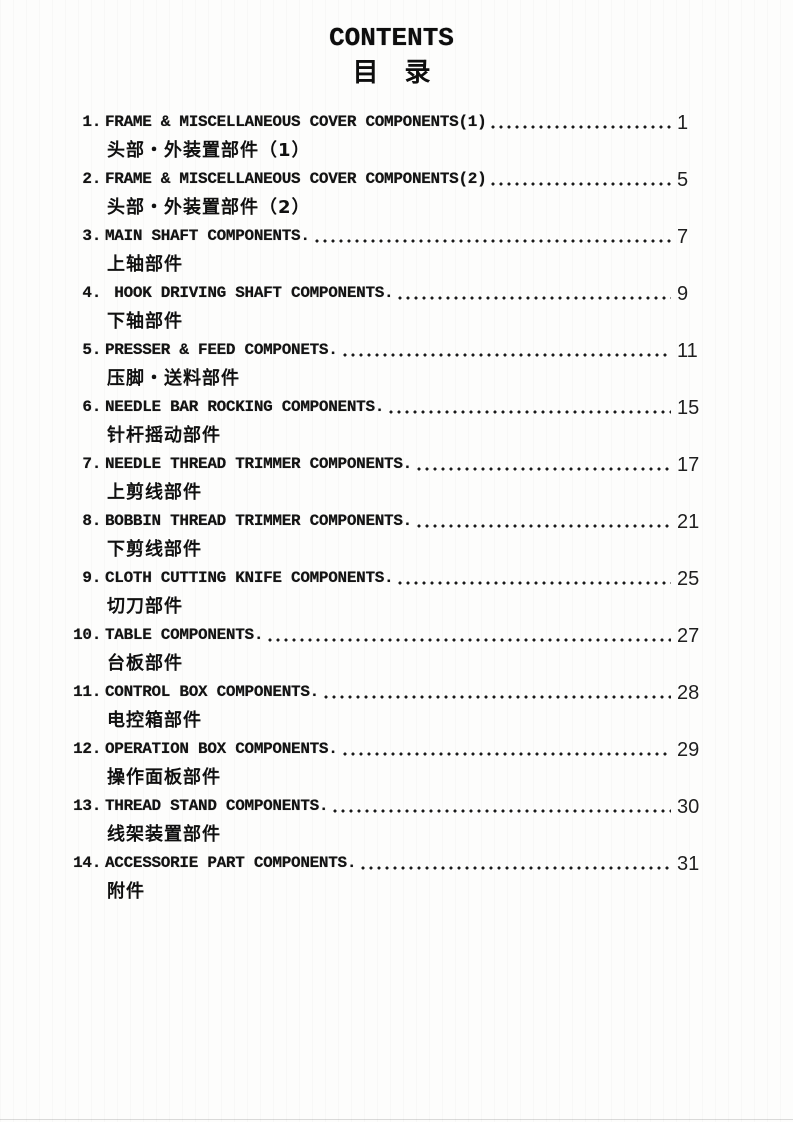 This screenshot has height=1122, width=793. What do you see at coordinates (87, 749) in the screenshot?
I see `entry-number: 12.` at bounding box center [87, 749].